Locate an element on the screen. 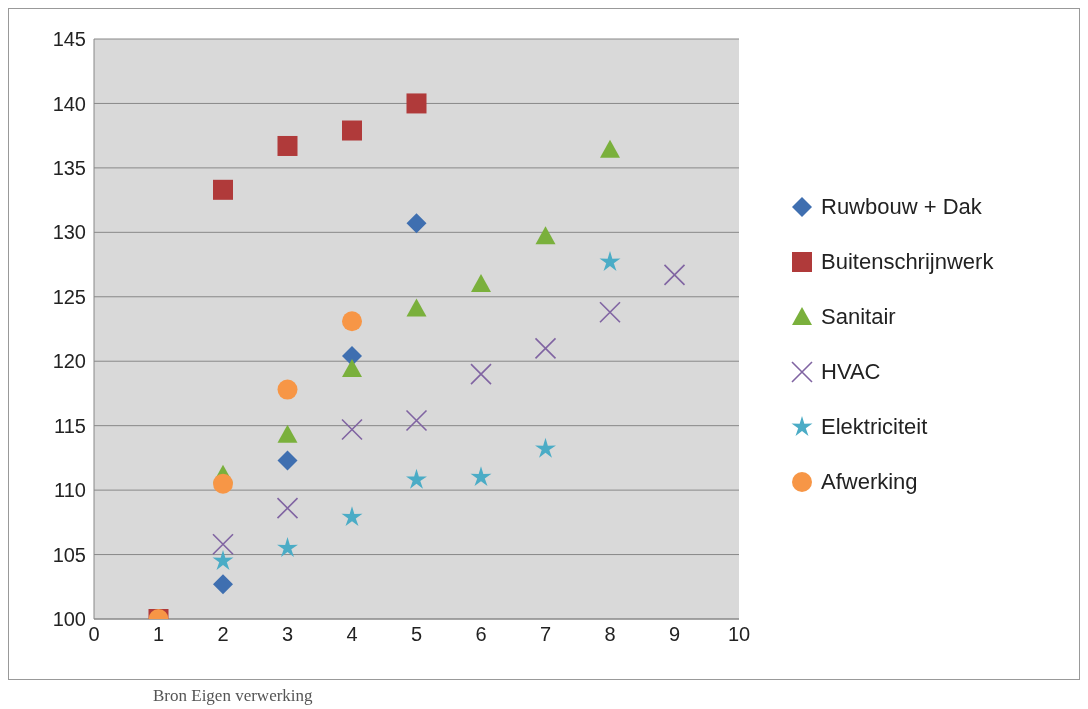 The image size is (1088, 709). y-tick-label: 105 is located at coordinates (69, 554).